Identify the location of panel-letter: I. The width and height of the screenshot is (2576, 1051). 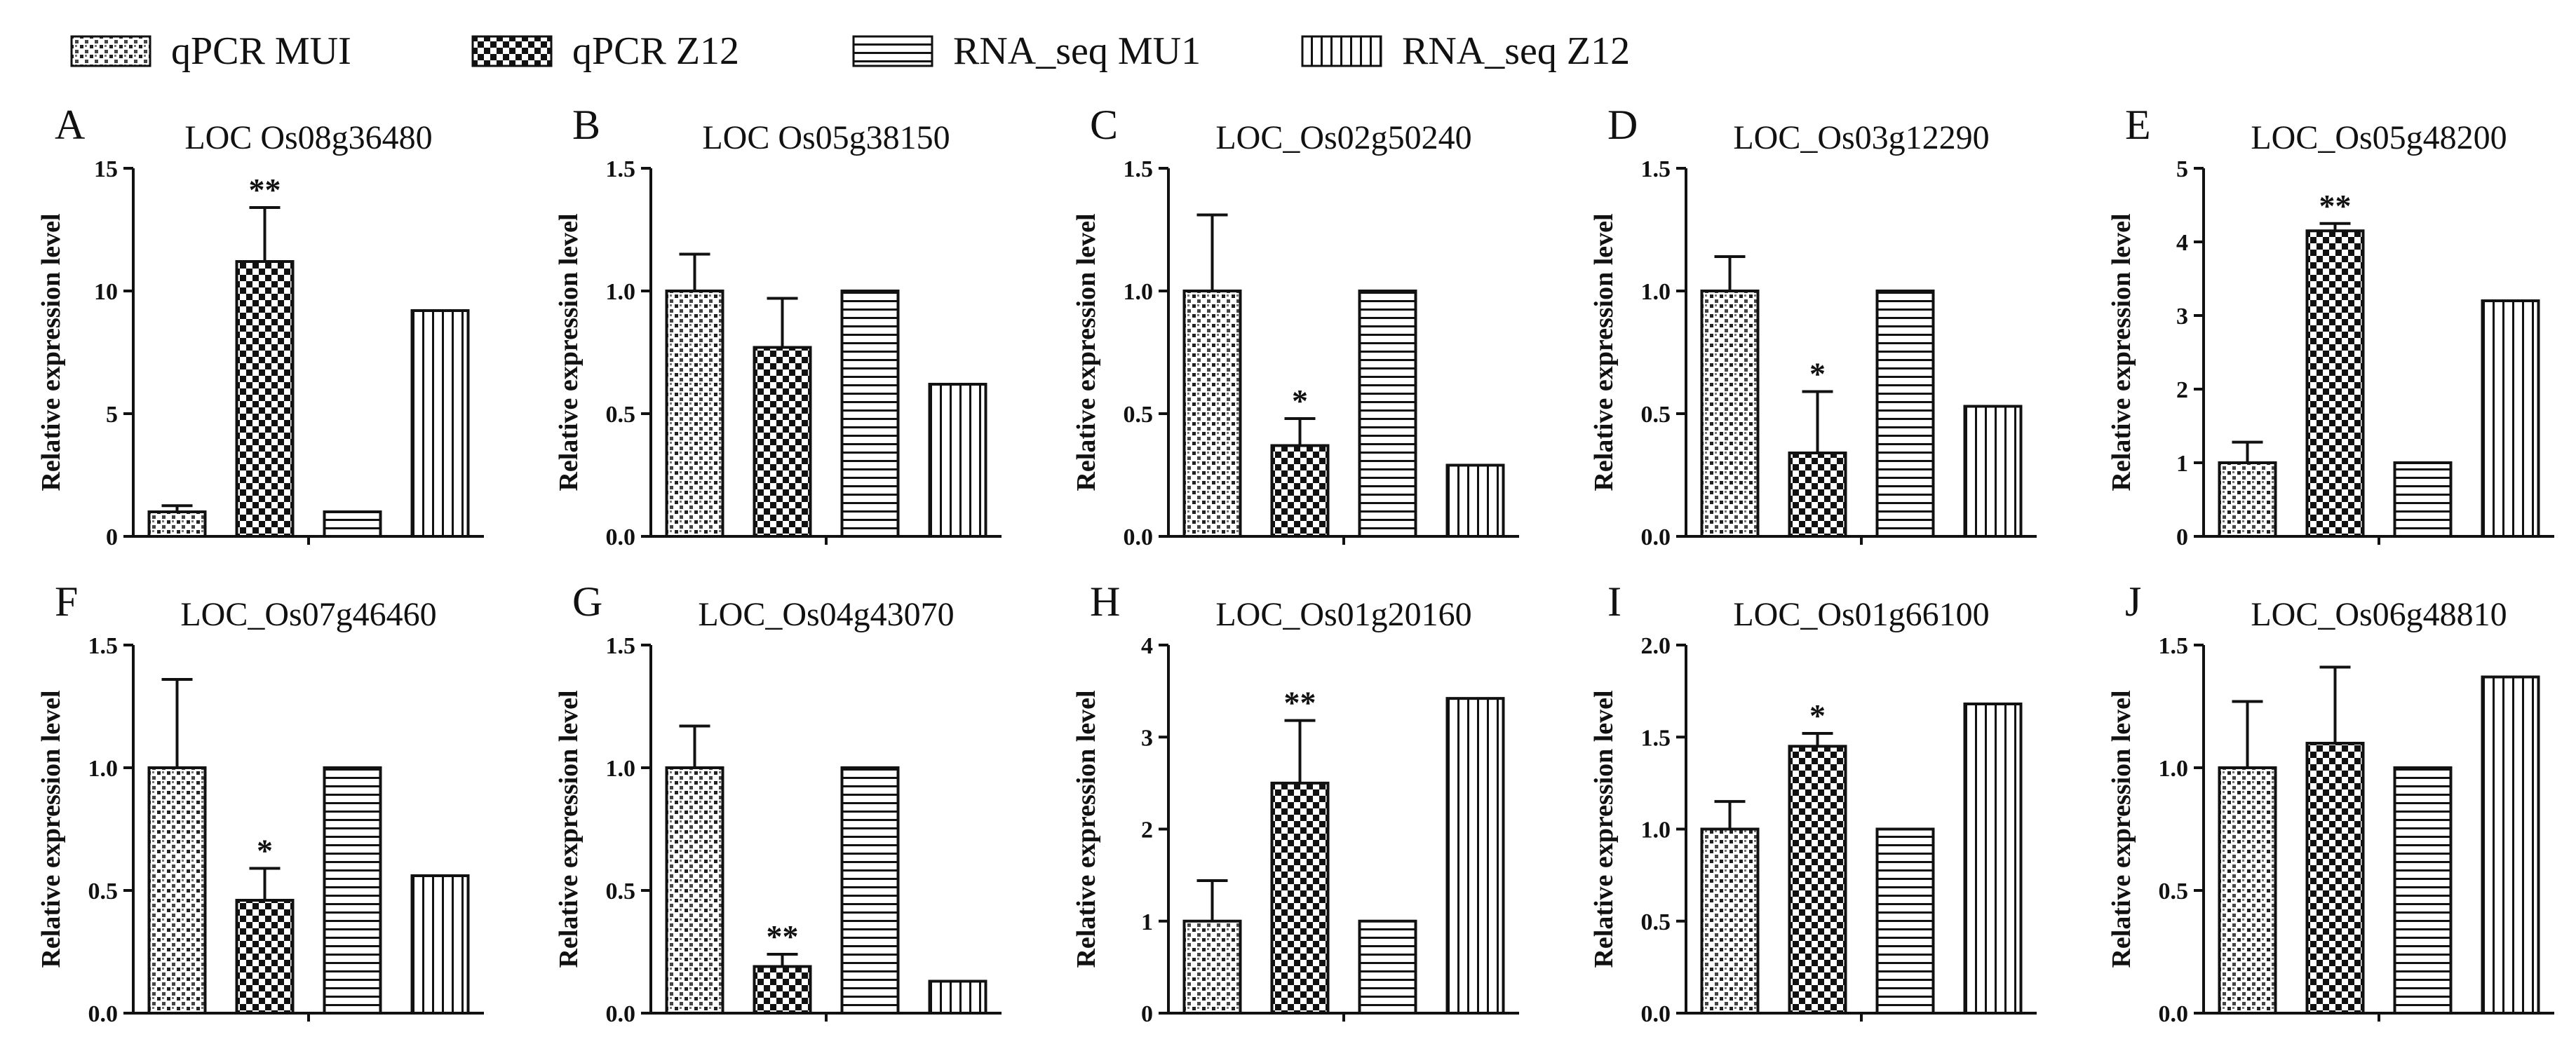
(1614, 601).